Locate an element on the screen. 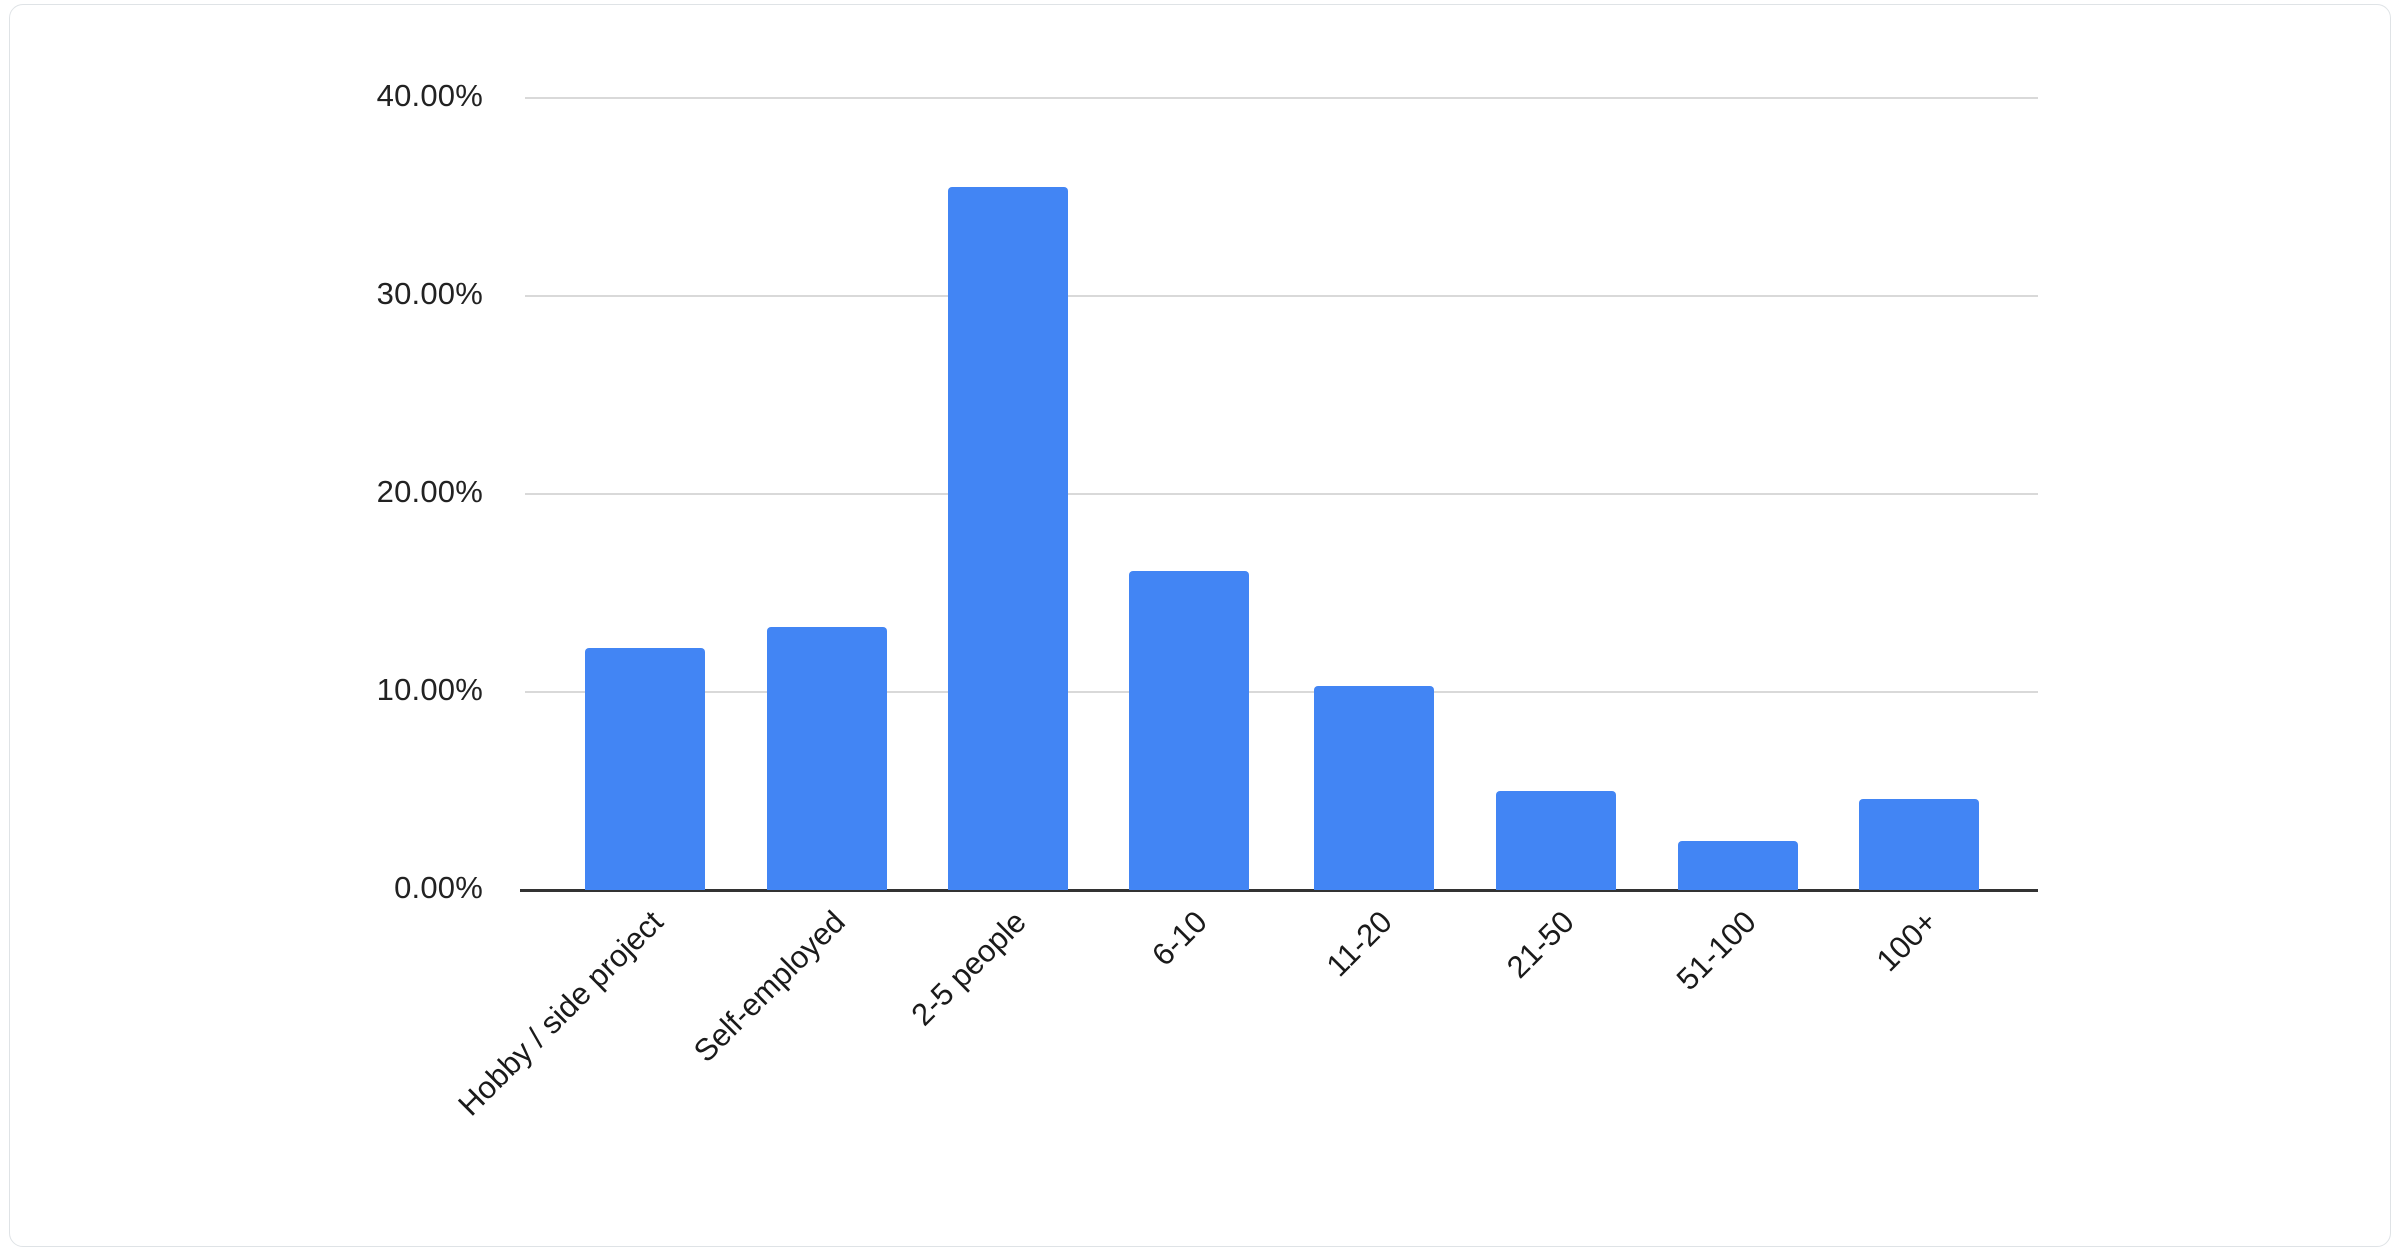  x-axis-tick-label-text: 11-20 is located at coordinates (1359, 944).